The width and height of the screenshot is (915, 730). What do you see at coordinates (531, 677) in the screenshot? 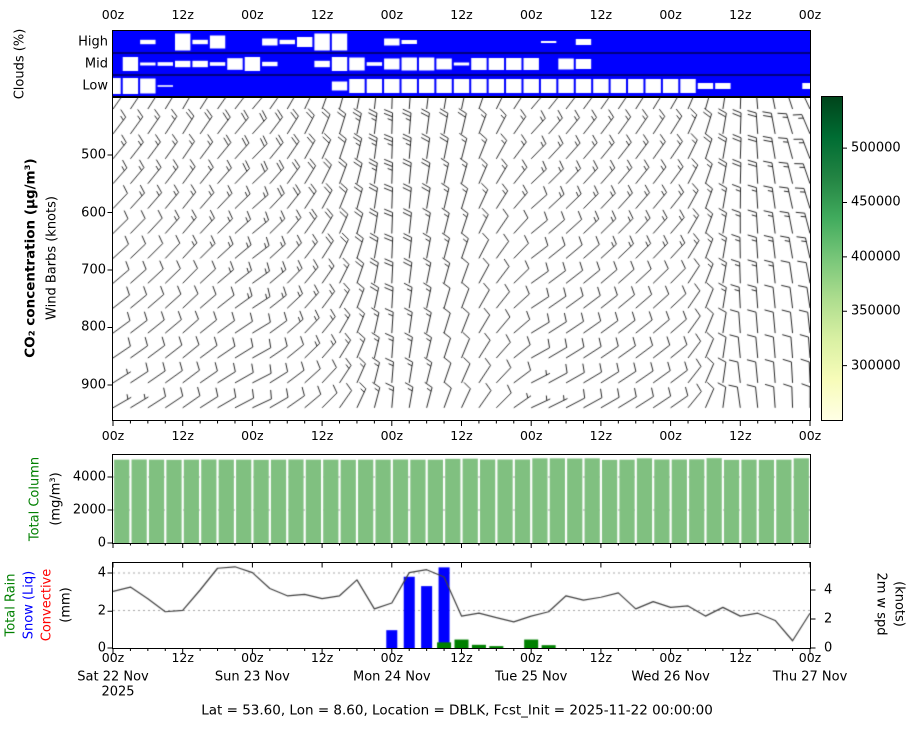
I see `date-label: Tue 25 Nov` at bounding box center [531, 677].